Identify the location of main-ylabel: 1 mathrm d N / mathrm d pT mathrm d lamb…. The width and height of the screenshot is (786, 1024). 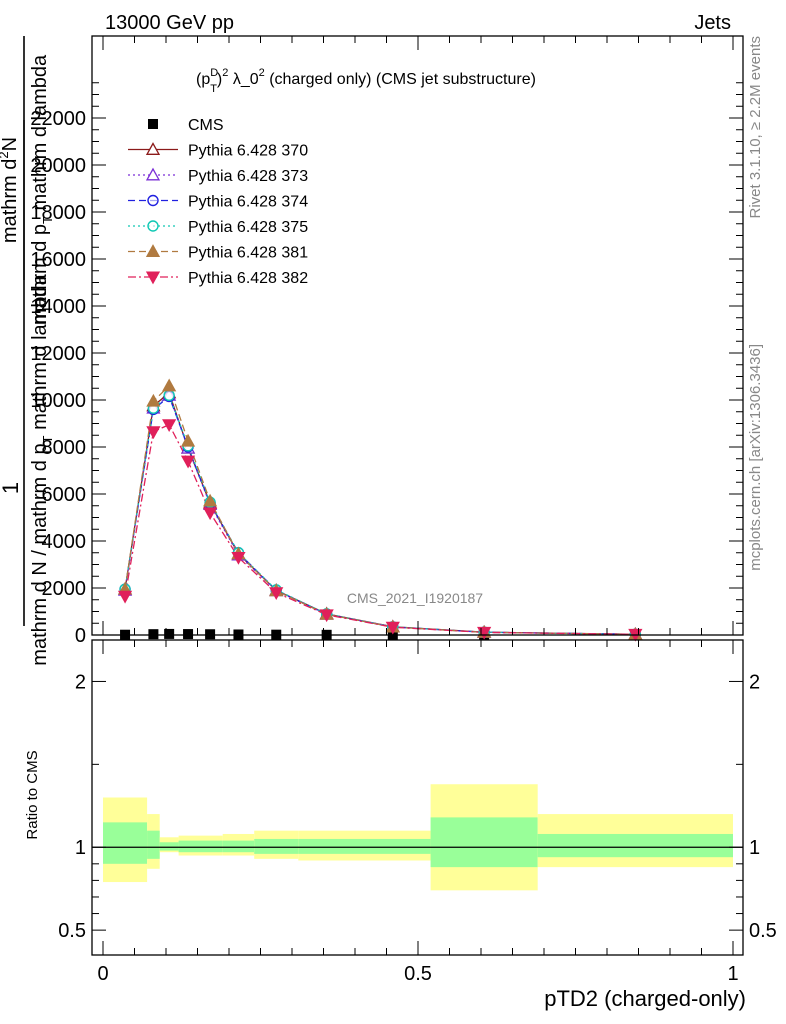
(27, 351).